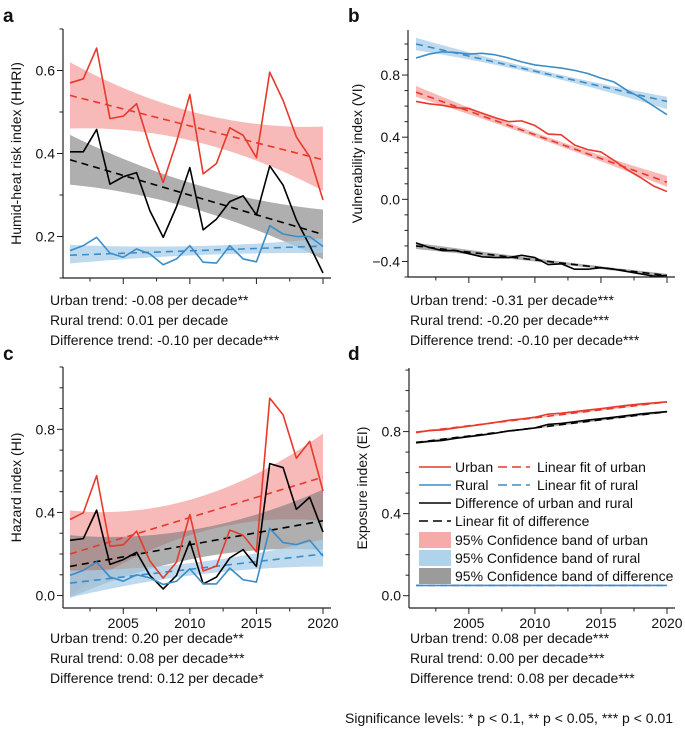 The height and width of the screenshot is (733, 685). What do you see at coordinates (474, 467) in the screenshot?
I see `legend-label: Urban` at bounding box center [474, 467].